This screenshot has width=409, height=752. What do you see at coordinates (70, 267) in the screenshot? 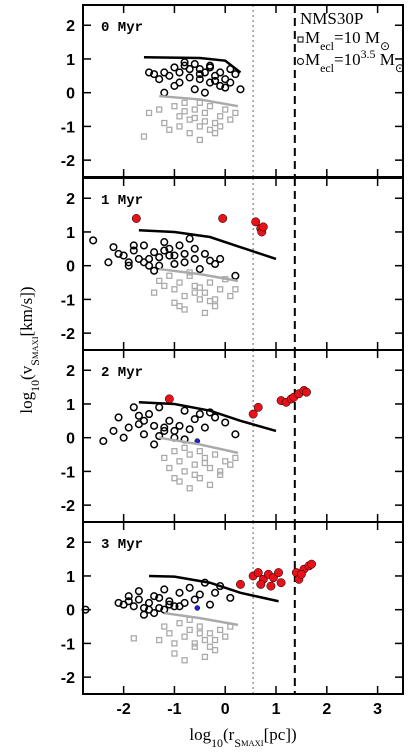
I see `y-tick-label: 0` at bounding box center [70, 267].